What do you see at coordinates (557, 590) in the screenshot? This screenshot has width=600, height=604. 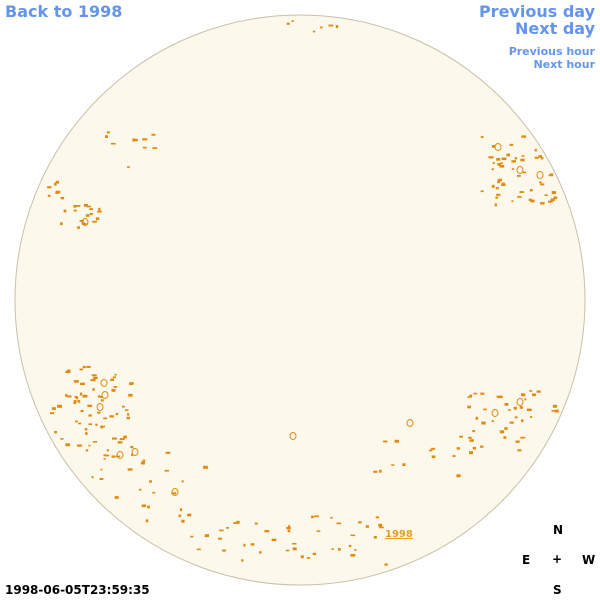 I see `compass-south: S` at bounding box center [557, 590].